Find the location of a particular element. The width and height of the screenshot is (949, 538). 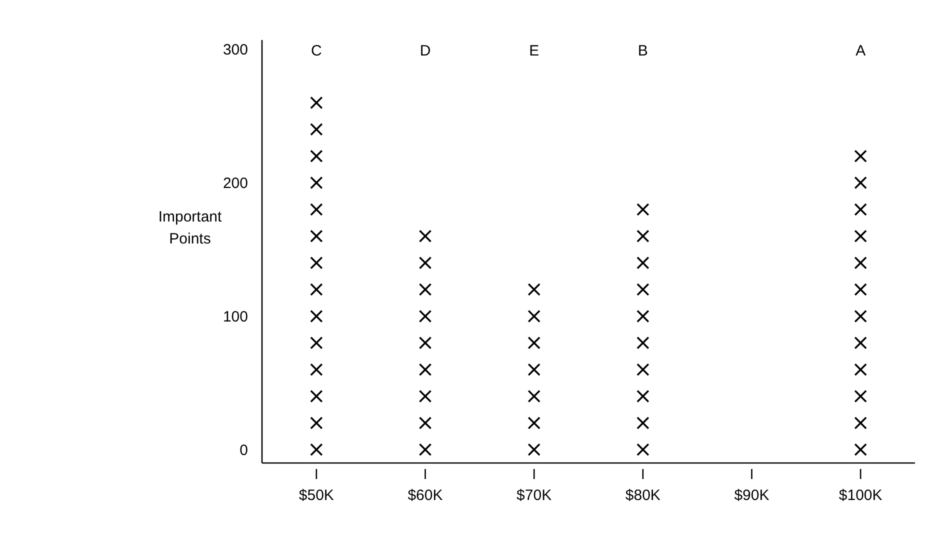

annotation: B is located at coordinates (643, 51).